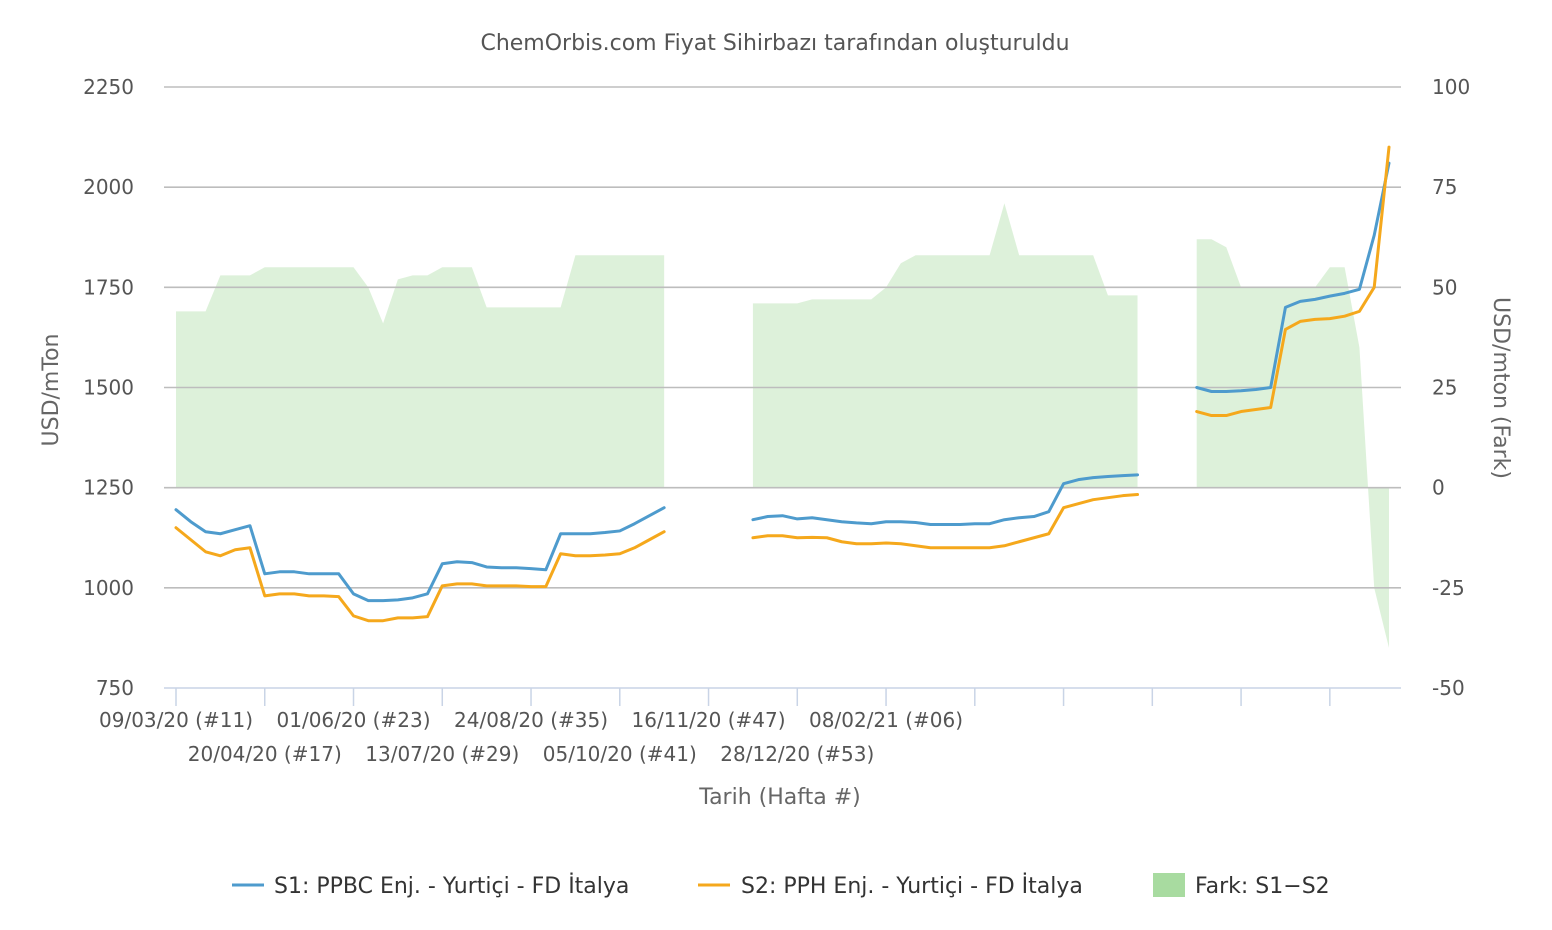  I want to click on x-tick-label: 16/11/20 (#47), so click(709, 720).